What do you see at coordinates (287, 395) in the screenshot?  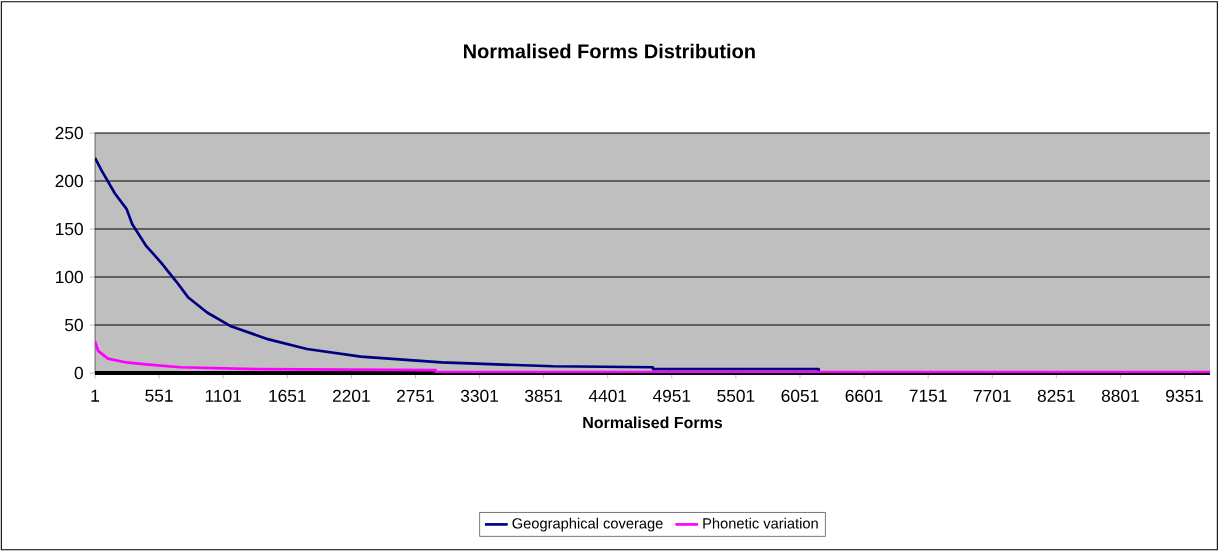 I see `x-tick-label: 1651` at bounding box center [287, 395].